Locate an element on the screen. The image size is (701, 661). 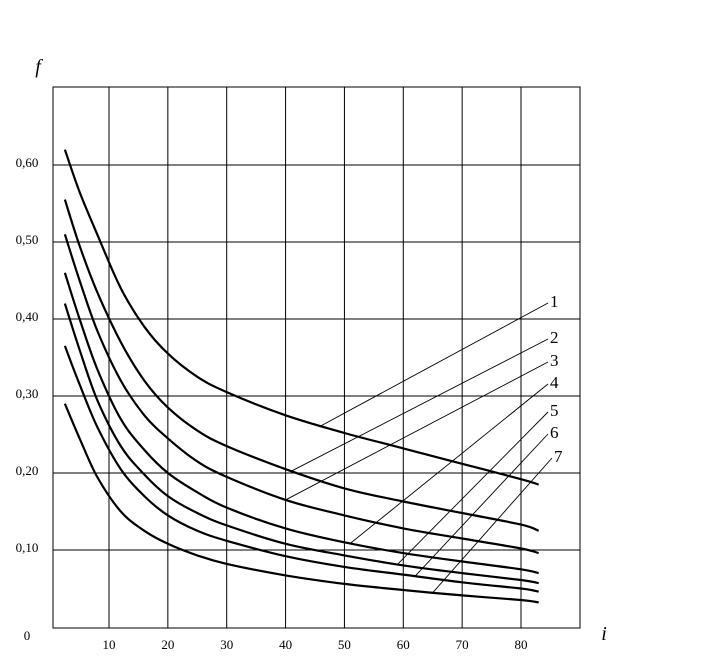
curve-label-1: 1 is located at coordinates (554, 301).